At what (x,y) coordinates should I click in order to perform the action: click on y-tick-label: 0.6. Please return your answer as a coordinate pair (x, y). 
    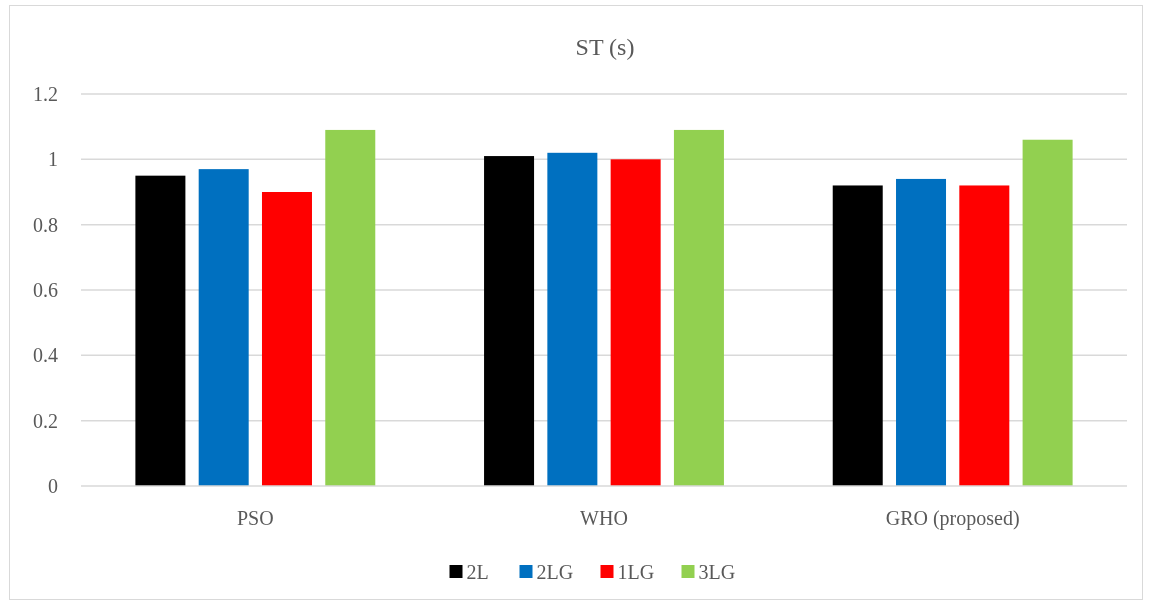
    Looking at the image, I should click on (45, 290).